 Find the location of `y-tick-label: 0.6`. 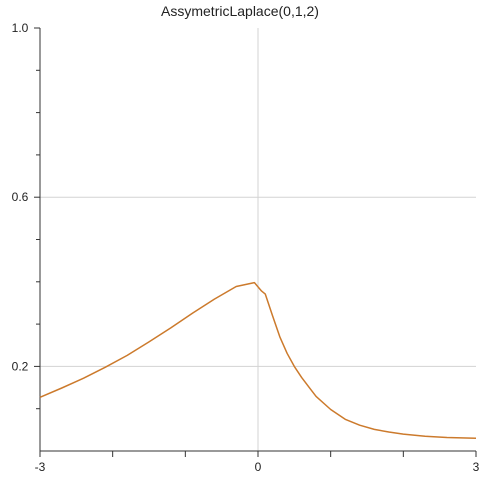

y-tick-label: 0.6 is located at coordinates (20, 197).